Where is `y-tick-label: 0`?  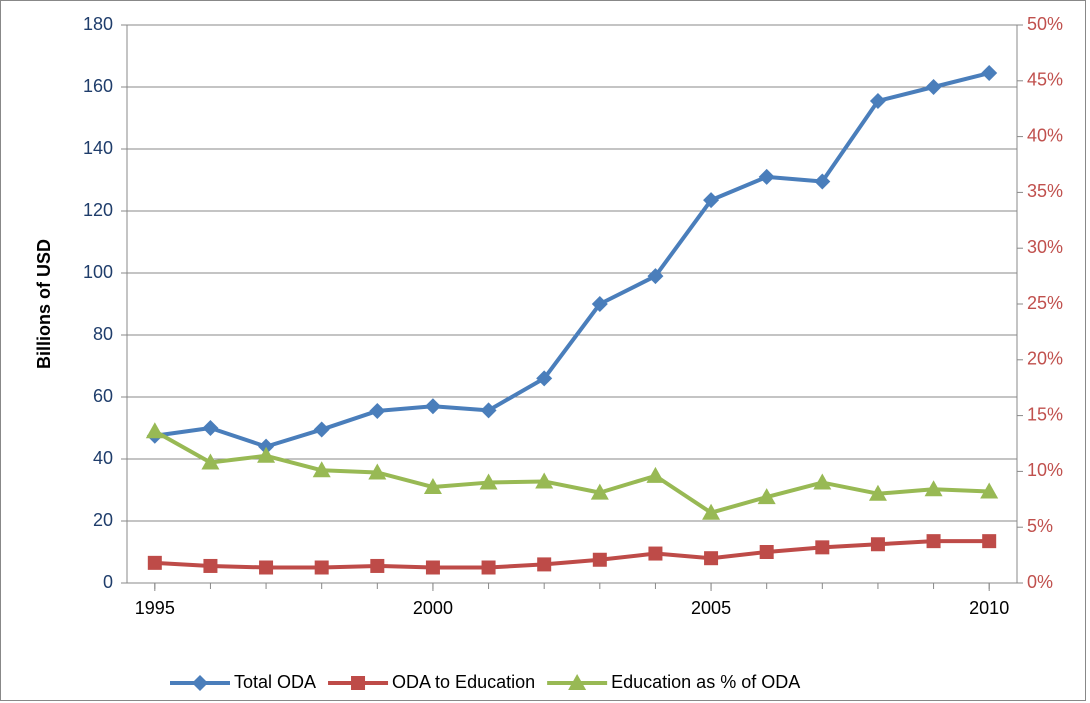 y-tick-label: 0 is located at coordinates (108, 582).